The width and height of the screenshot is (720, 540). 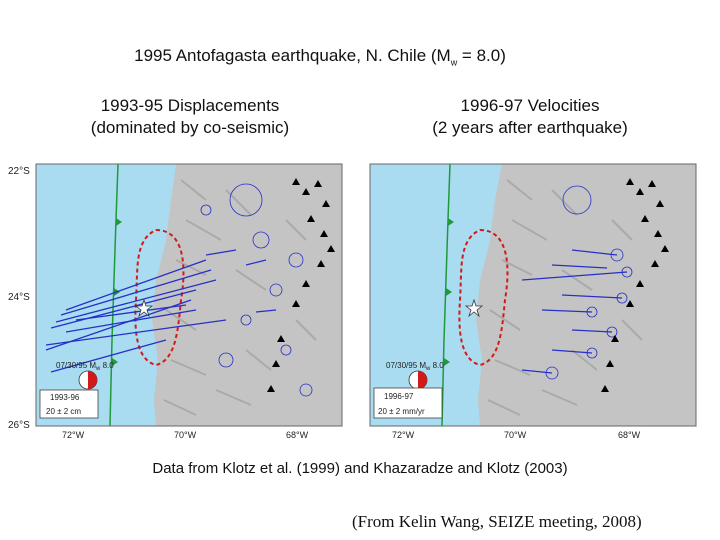 What do you see at coordinates (574, 311) in the screenshot?
I see `velocity-vectors` at bounding box center [574, 311].